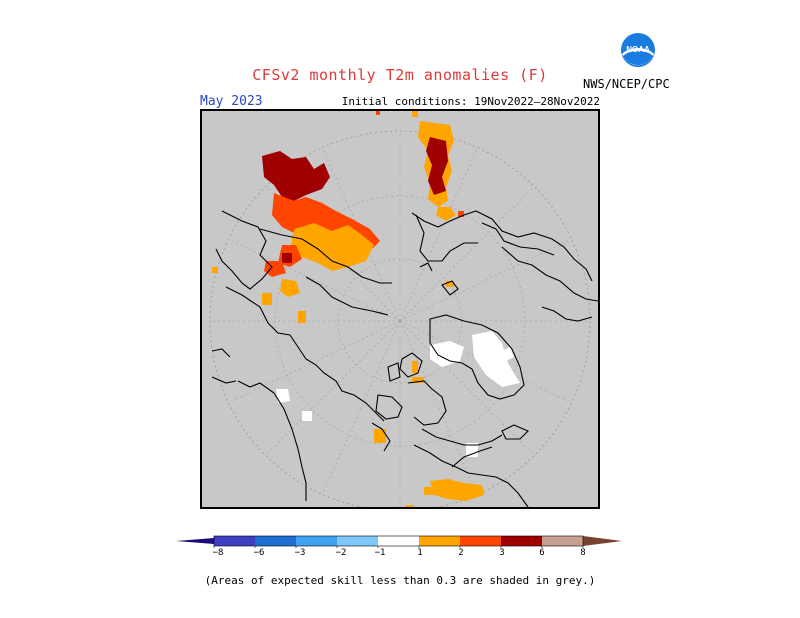 This screenshot has height=618, width=800. I want to click on near-normal-areas, so click(398, 394).